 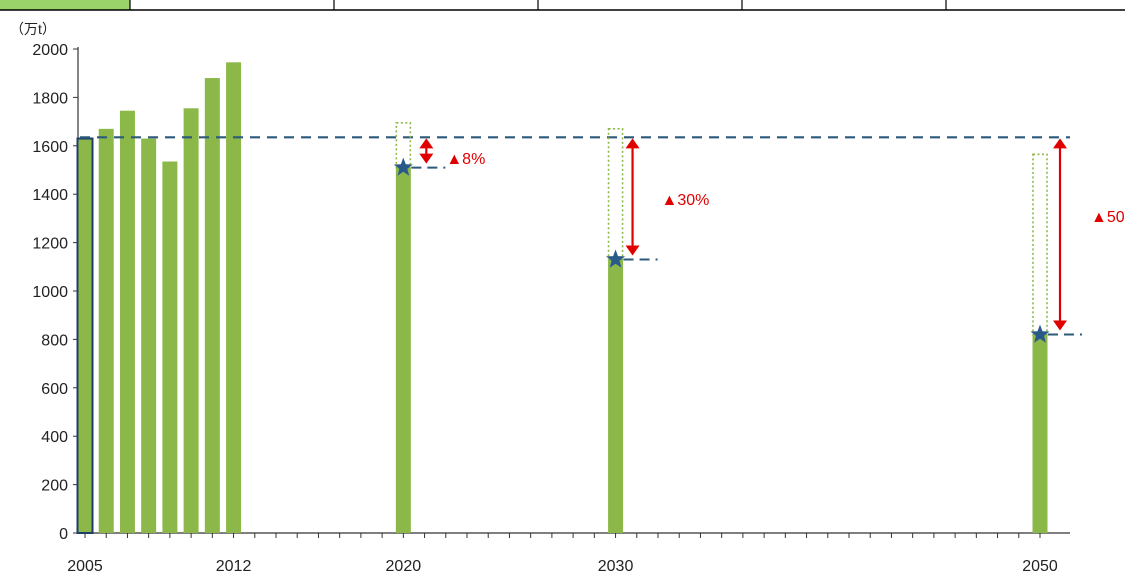 I want to click on y-tick-label: 0, so click(x=63, y=534).